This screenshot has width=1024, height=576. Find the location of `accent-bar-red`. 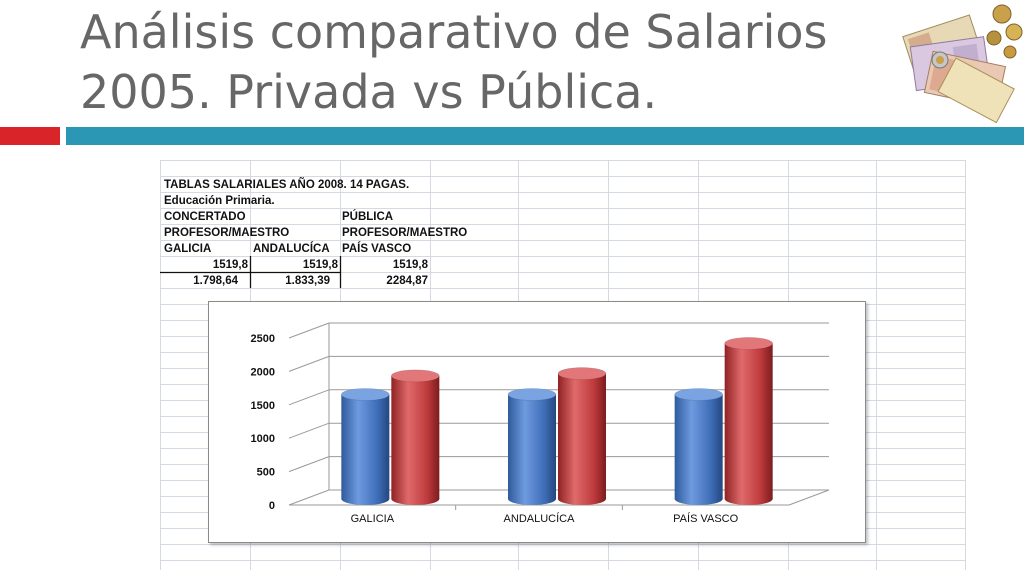

accent-bar-red is located at coordinates (30, 136).